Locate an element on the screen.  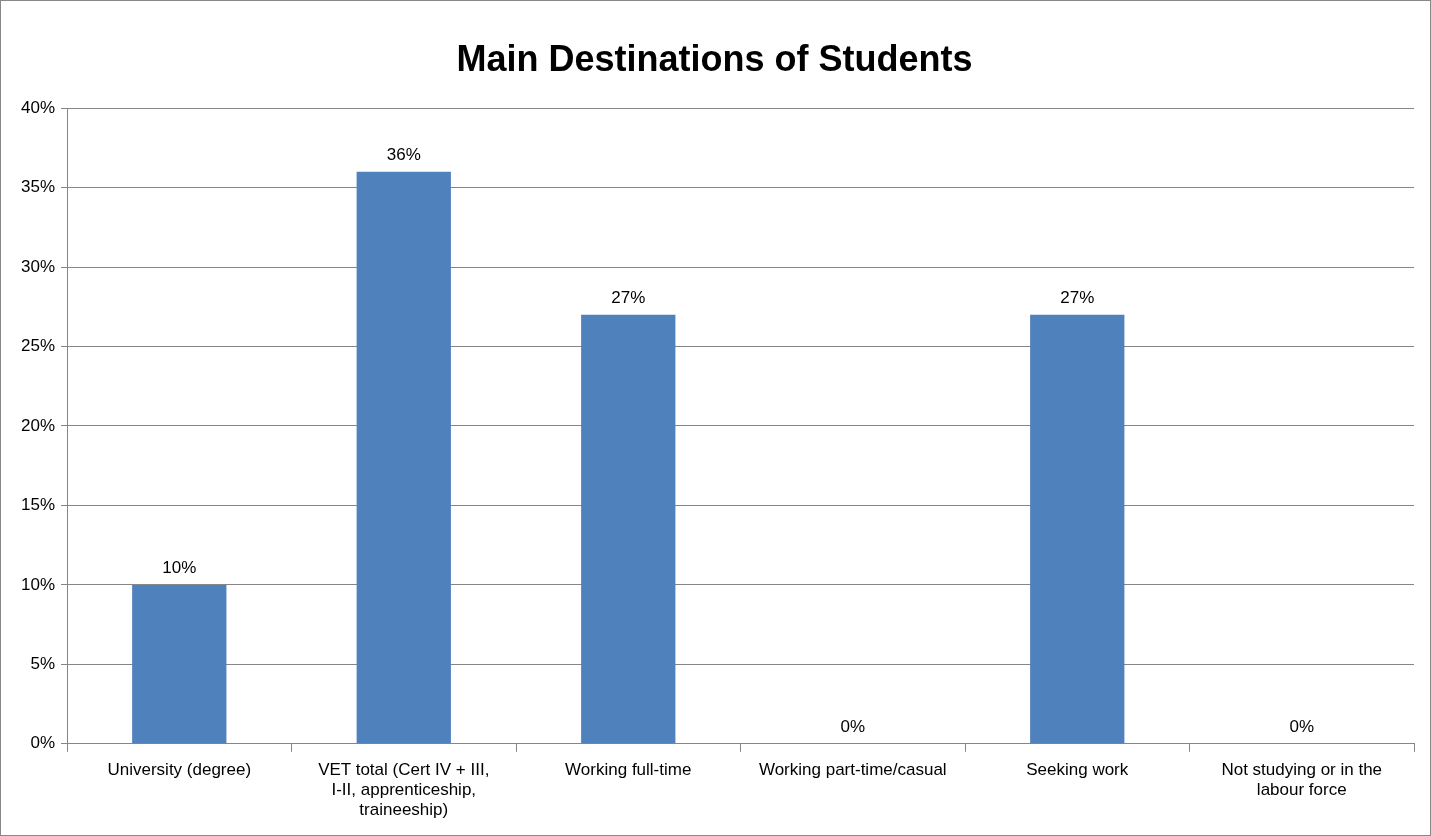
y-tick-label: 15% is located at coordinates (38, 505).